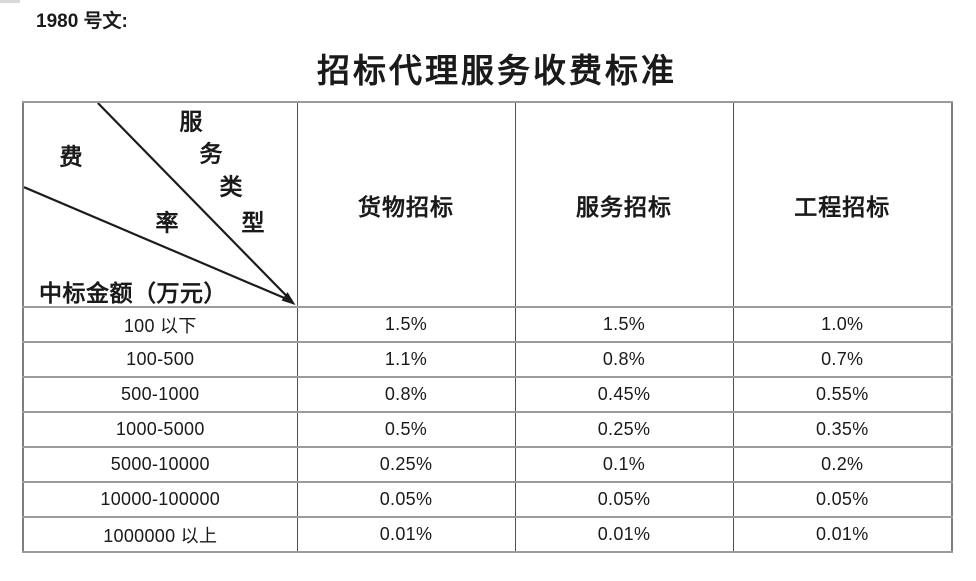 This screenshot has width=976, height=581. I want to click on row-label: 10000-100000, so click(160, 499).